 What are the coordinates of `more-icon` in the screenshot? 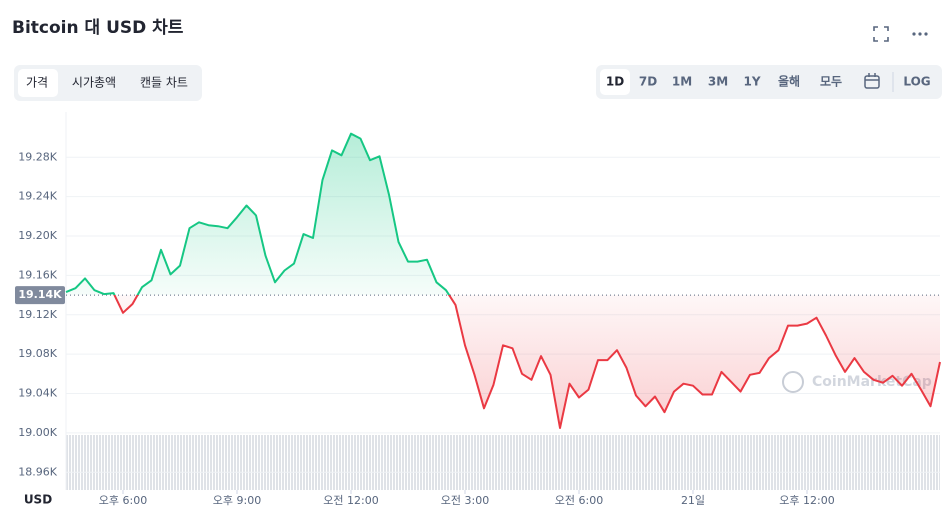 It's located at (920, 34).